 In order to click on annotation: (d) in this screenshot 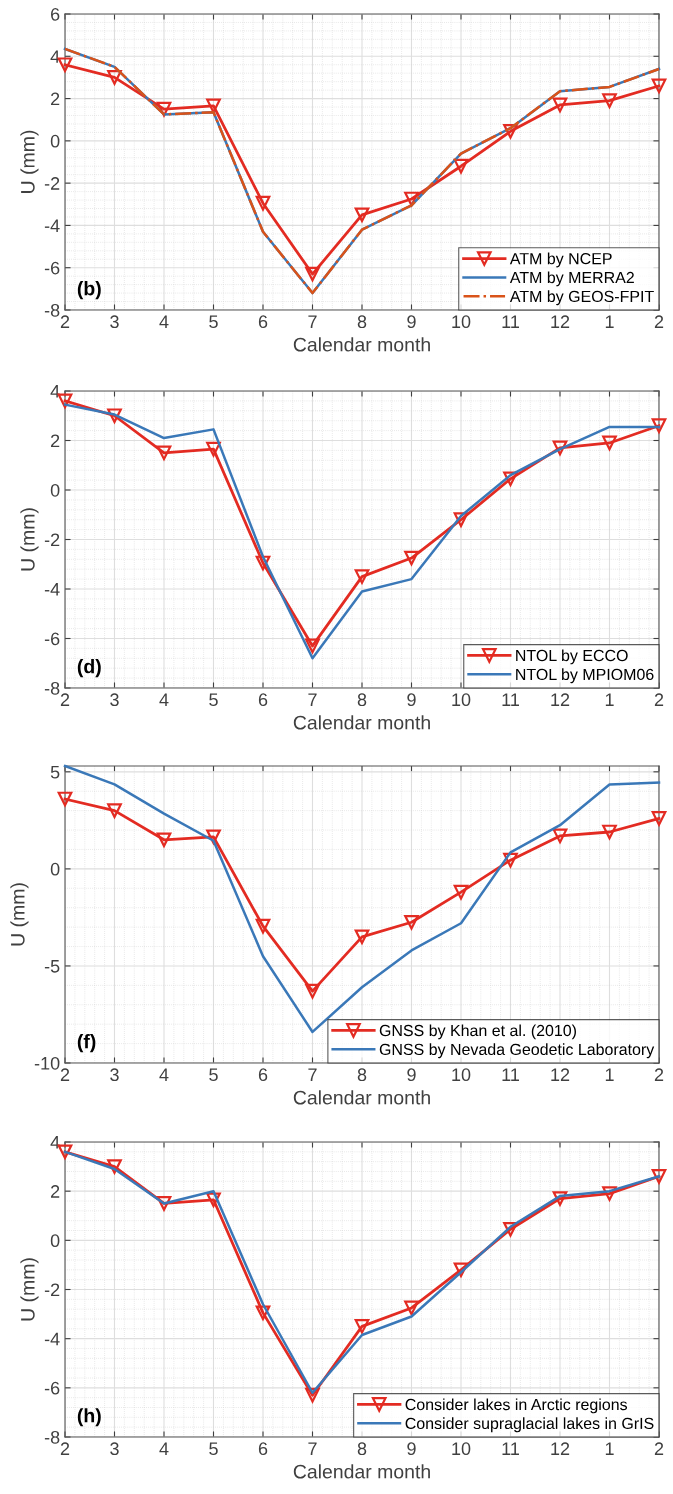, I will do `click(89, 668)`.